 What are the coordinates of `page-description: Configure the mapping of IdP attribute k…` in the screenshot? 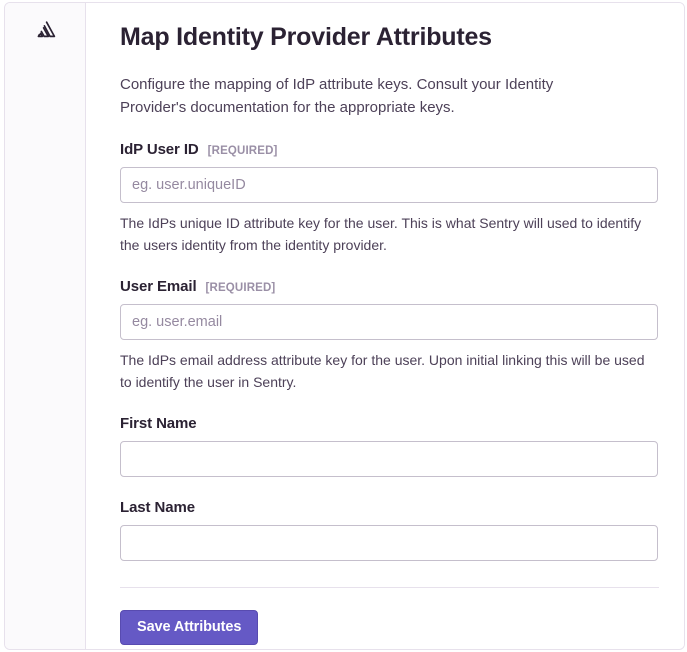 It's located at (337, 96).